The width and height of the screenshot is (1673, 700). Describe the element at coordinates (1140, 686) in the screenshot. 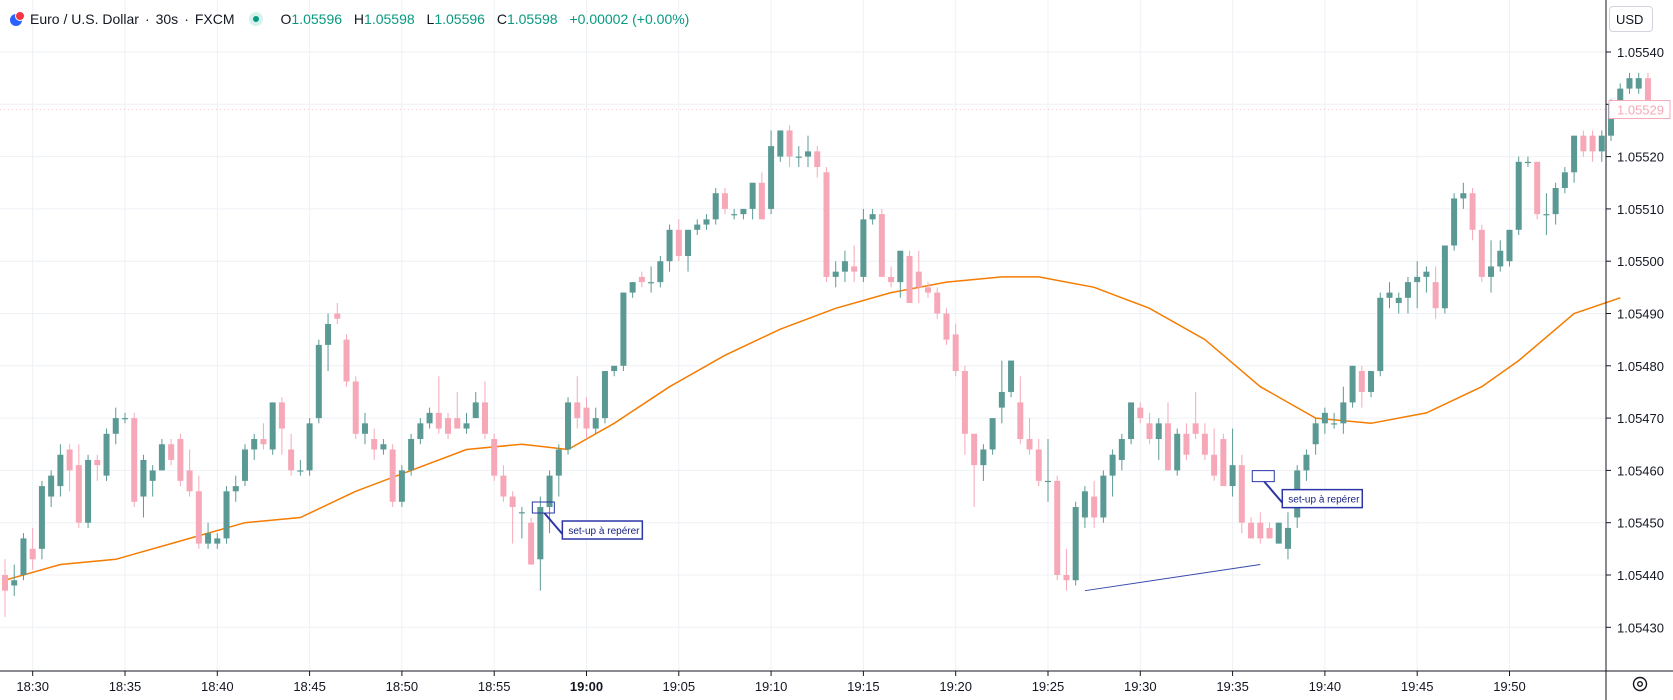

I see `x-tick-label: 19:30` at that location.